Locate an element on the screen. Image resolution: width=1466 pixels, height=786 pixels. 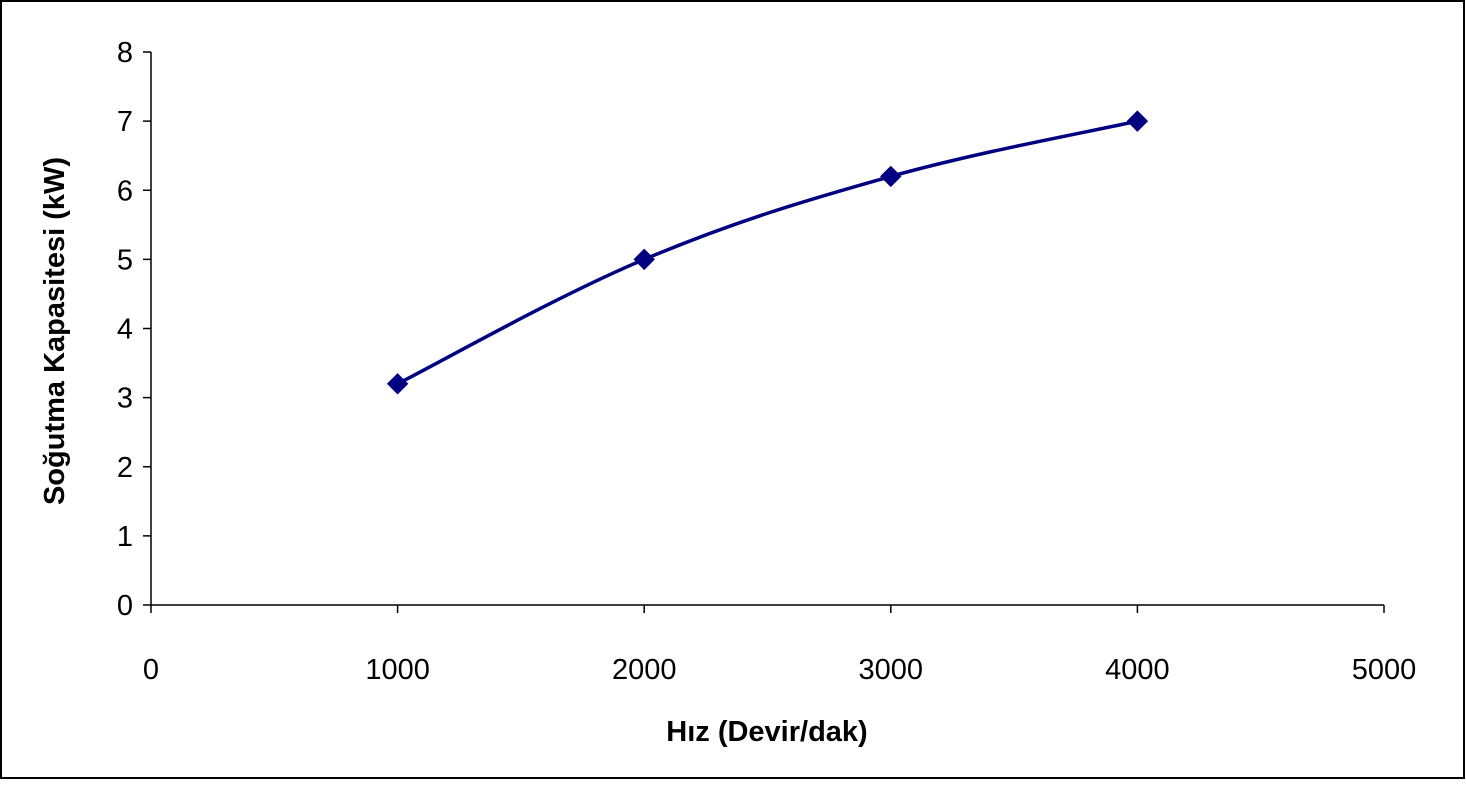
x-tick-label: 0 is located at coordinates (151, 670).